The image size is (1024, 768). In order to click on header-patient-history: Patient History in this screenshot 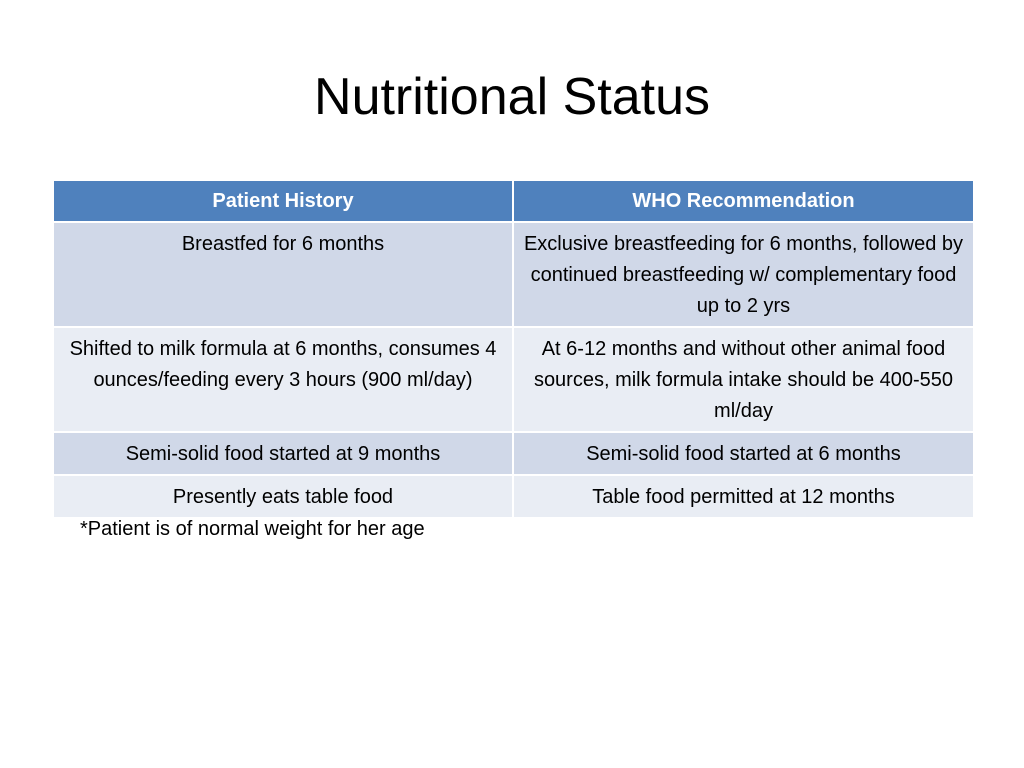, I will do `click(283, 200)`.